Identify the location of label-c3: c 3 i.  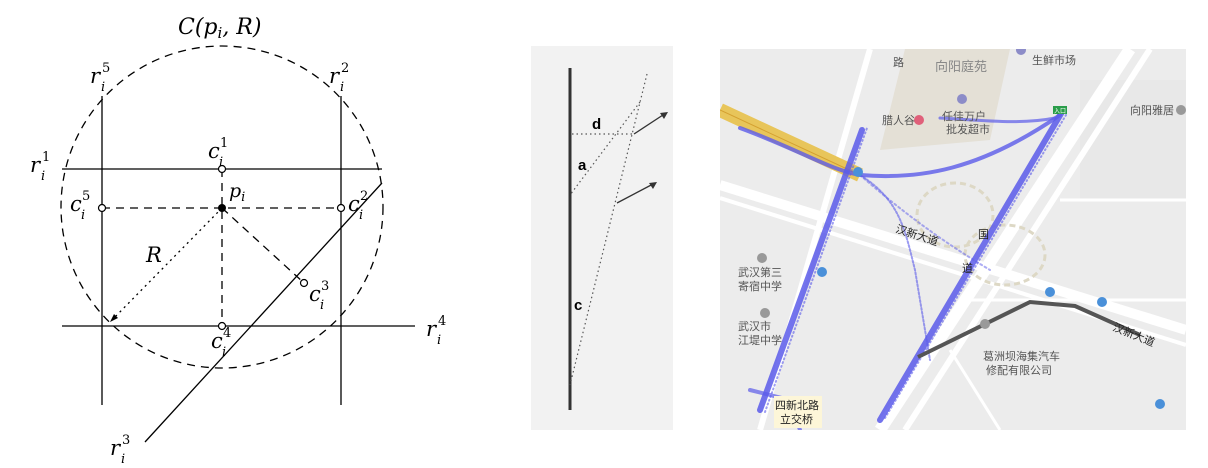
(319, 296).